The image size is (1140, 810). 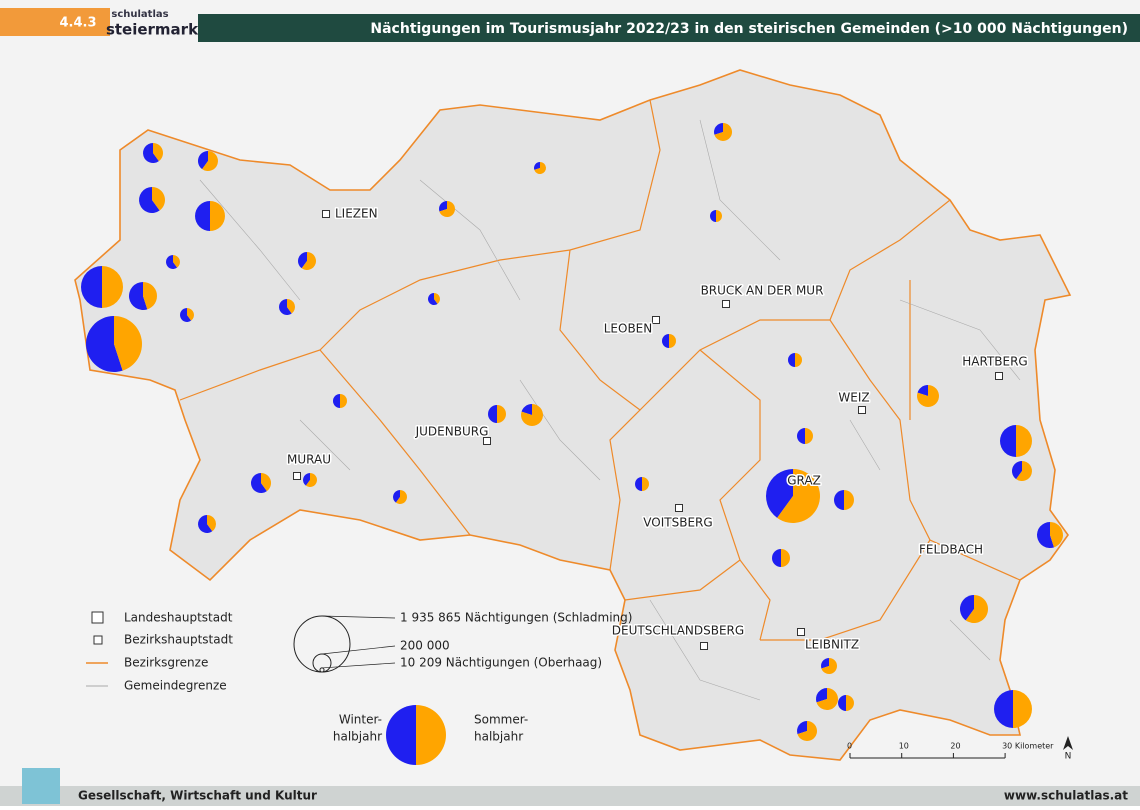 I want to click on legend-winter: Winter-, so click(x=360, y=720).